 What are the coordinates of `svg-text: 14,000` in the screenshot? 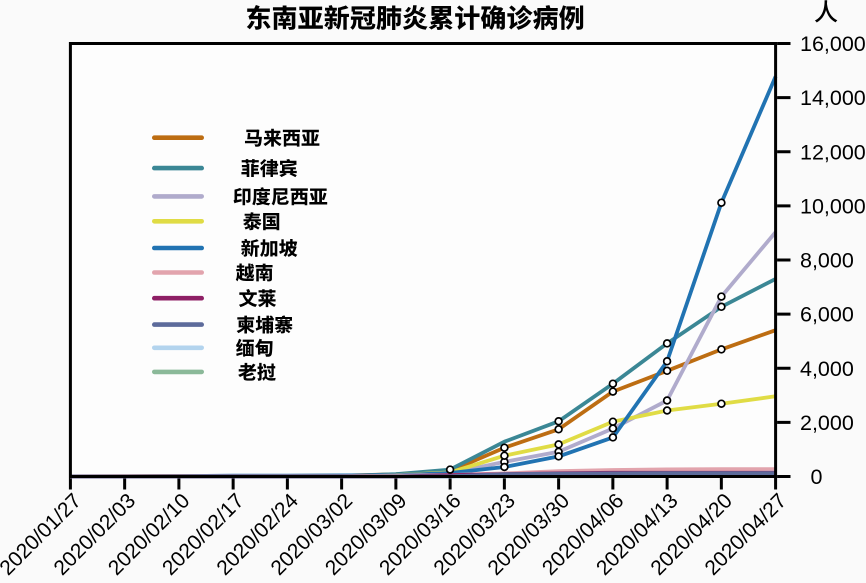 It's located at (833, 98).